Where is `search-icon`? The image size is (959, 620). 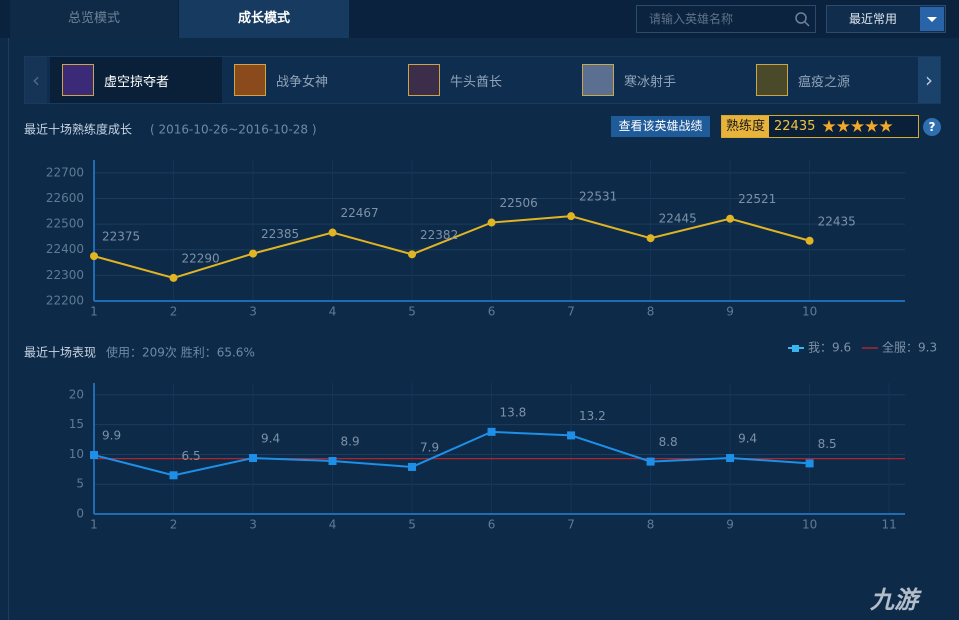 search-icon is located at coordinates (802, 19).